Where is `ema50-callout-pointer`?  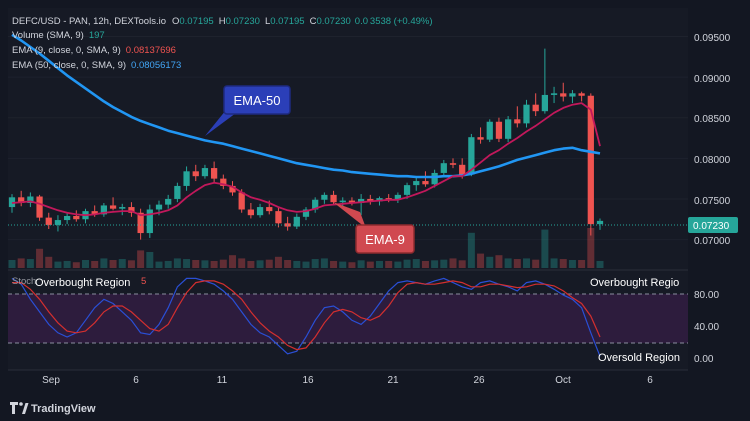 ema50-callout-pointer is located at coordinates (220, 123).